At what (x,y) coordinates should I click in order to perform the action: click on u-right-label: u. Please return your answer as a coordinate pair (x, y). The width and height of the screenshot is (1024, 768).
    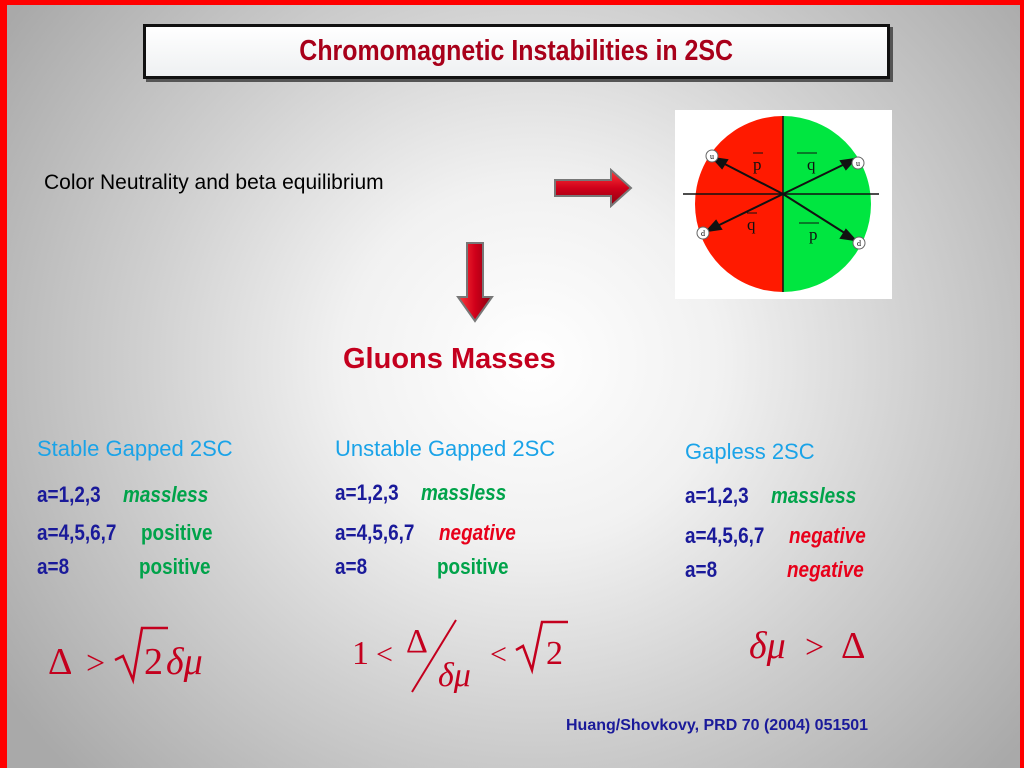
    Looking at the image, I should click on (858, 163).